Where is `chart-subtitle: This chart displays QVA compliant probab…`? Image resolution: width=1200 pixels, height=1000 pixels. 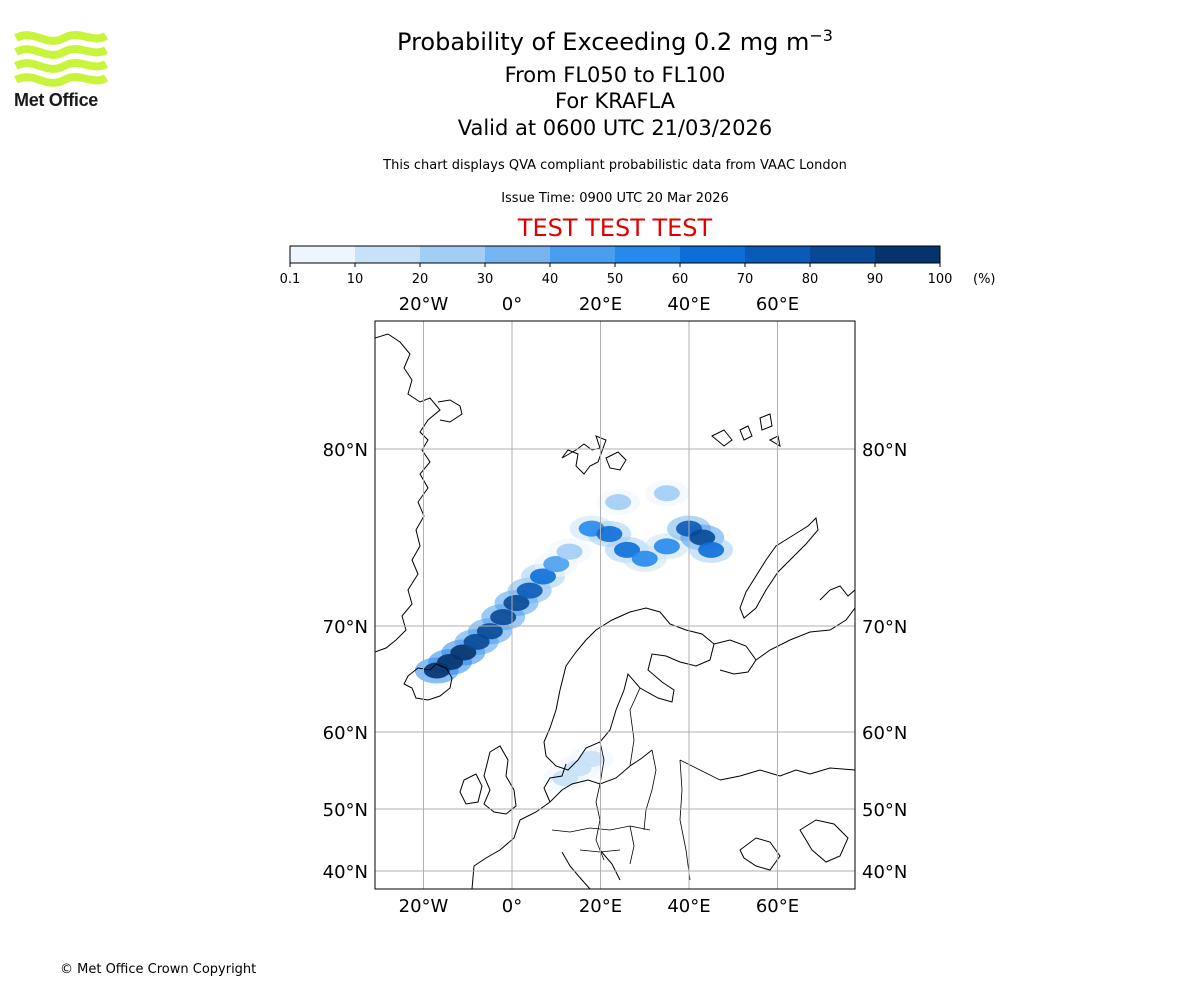
chart-subtitle: This chart displays QVA compliant probab… is located at coordinates (615, 165).